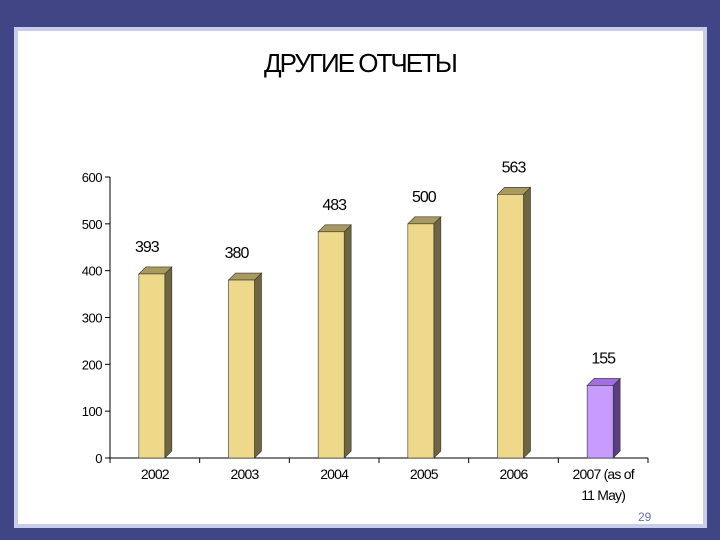 This screenshot has height=540, width=720. What do you see at coordinates (514, 167) in the screenshot?
I see `data-label: 563` at bounding box center [514, 167].